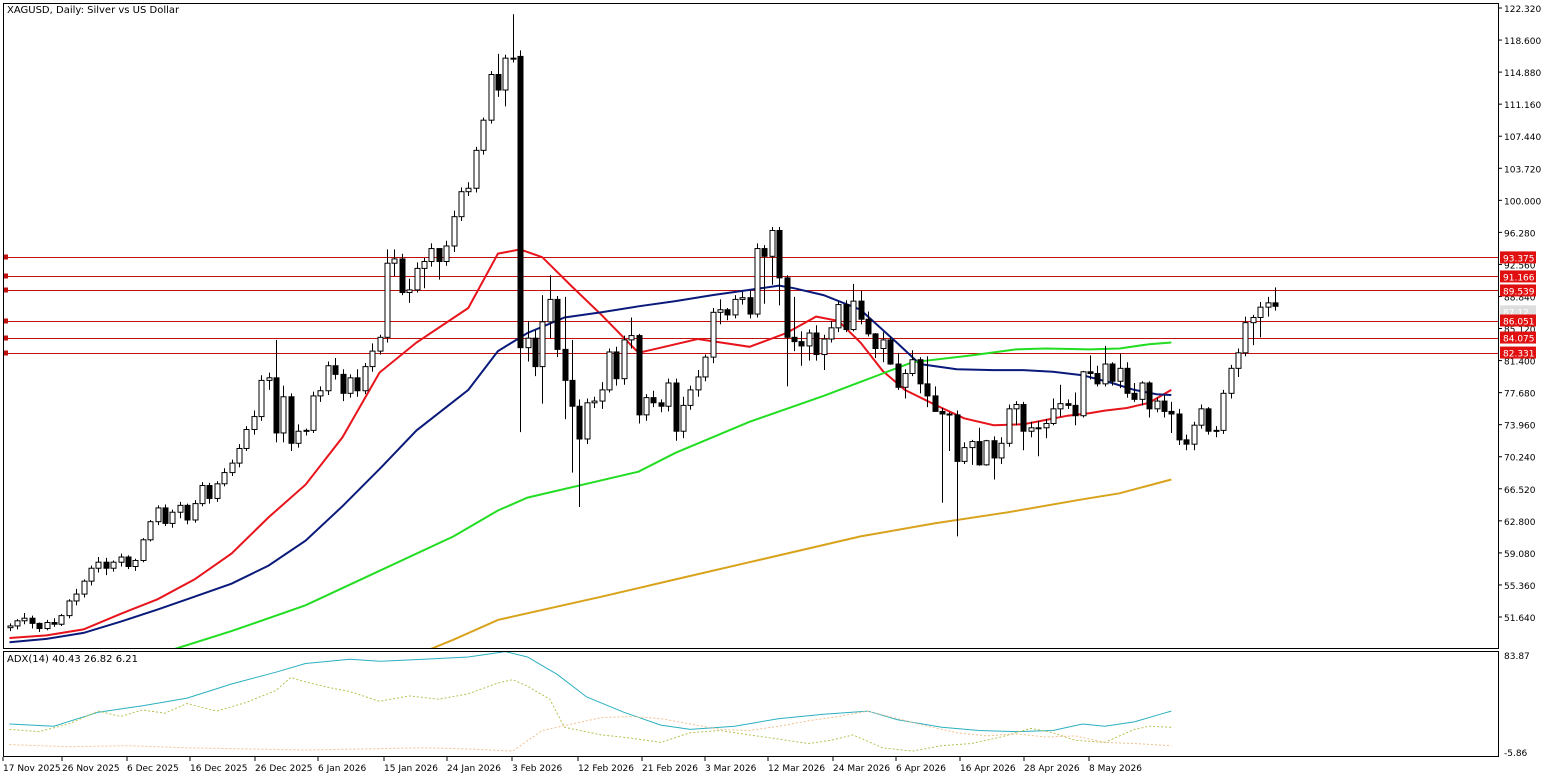 The image size is (1547, 782). What do you see at coordinates (1522, 170) in the screenshot?
I see `price-tick-label: 103.720` at bounding box center [1522, 170].